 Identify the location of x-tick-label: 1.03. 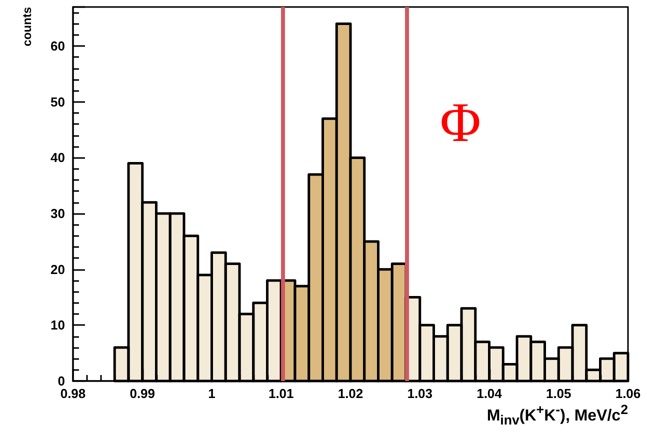
(420, 393).